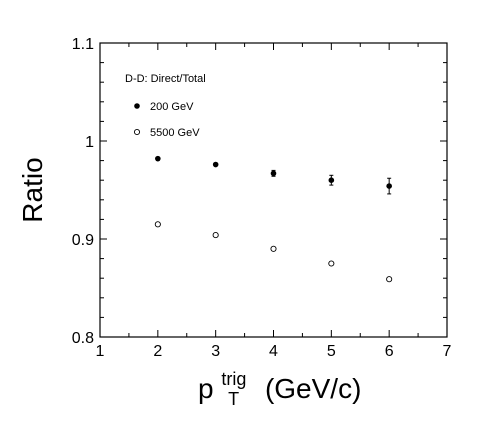 The height and width of the screenshot is (421, 498). I want to click on x-tick-label: 7, so click(447, 351).